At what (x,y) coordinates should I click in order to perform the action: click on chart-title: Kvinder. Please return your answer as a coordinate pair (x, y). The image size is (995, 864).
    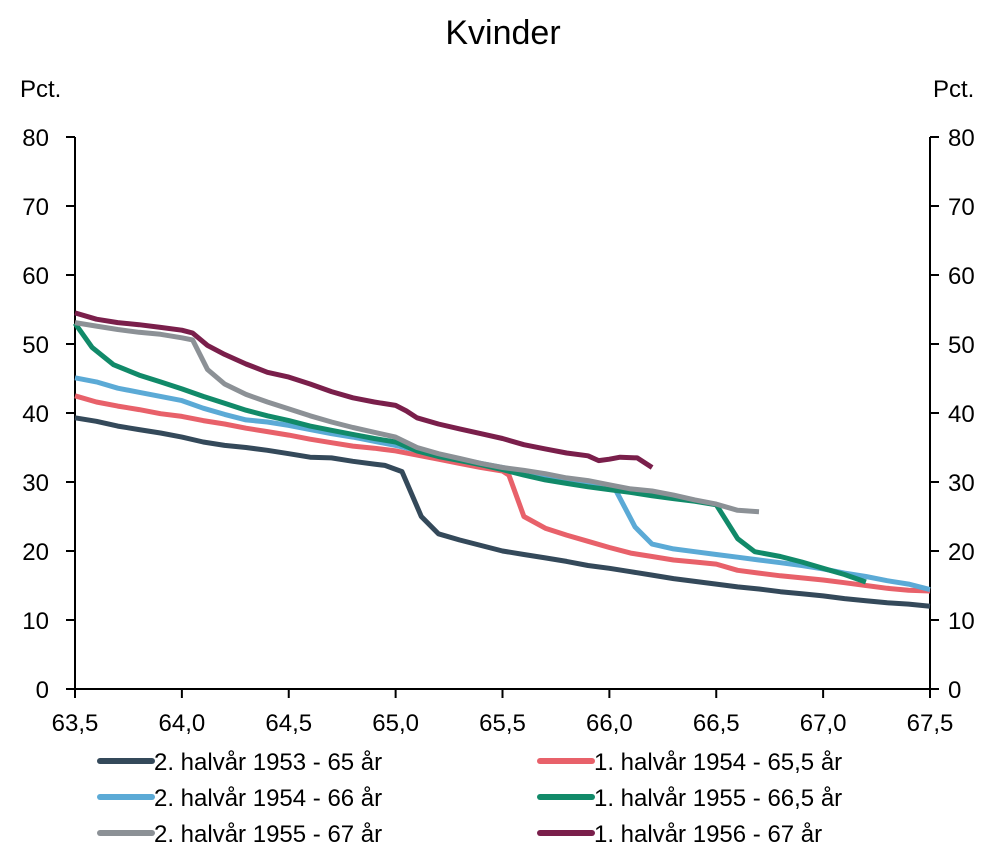
    Looking at the image, I should click on (502, 33).